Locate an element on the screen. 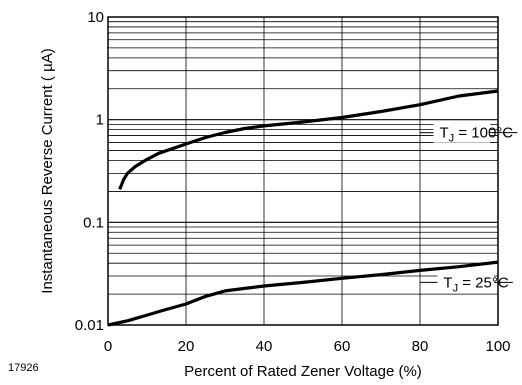 Image resolution: width=522 pixels, height=385 pixels. curve-label: TJ = 100°C is located at coordinates (477, 135).